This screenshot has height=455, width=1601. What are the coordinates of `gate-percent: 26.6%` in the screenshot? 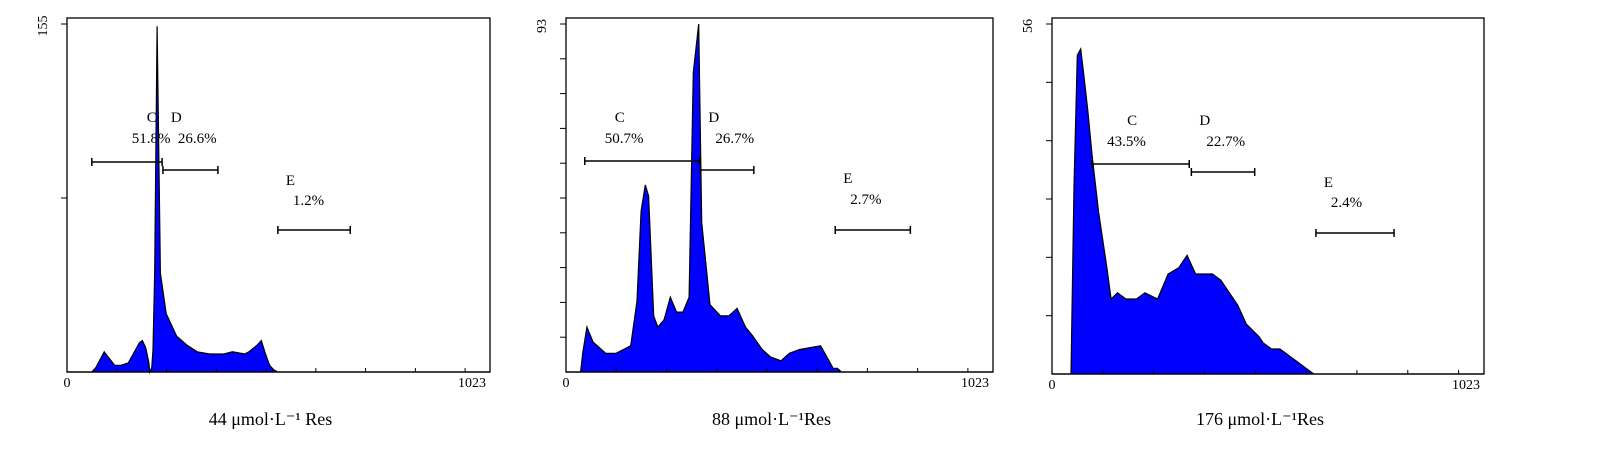 It's located at (197, 139).